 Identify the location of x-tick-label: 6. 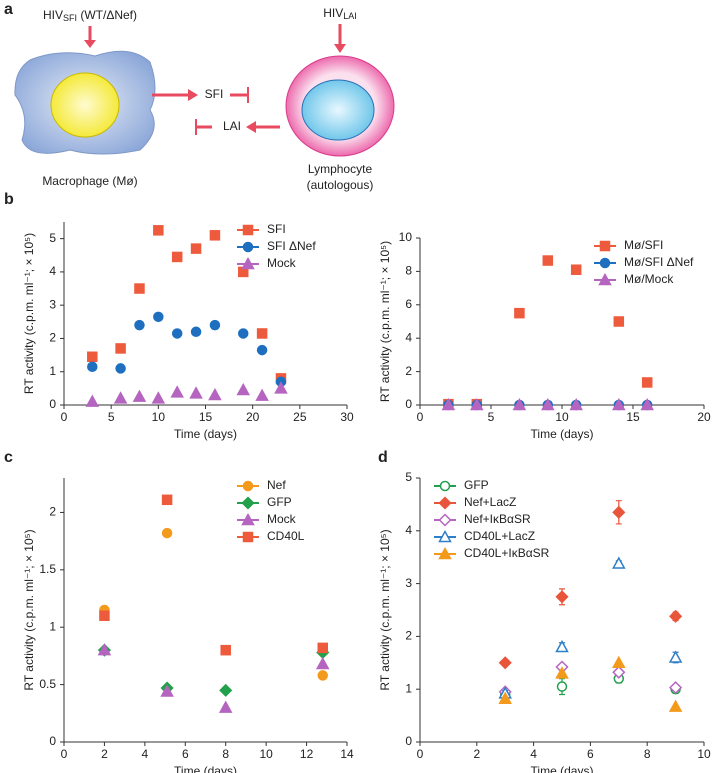
(185, 754).